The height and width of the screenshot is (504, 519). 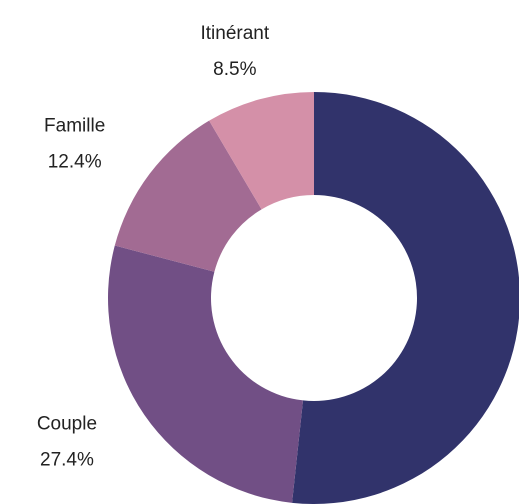 What do you see at coordinates (235, 33) in the screenshot?
I see `slice-label: Itinérant` at bounding box center [235, 33].